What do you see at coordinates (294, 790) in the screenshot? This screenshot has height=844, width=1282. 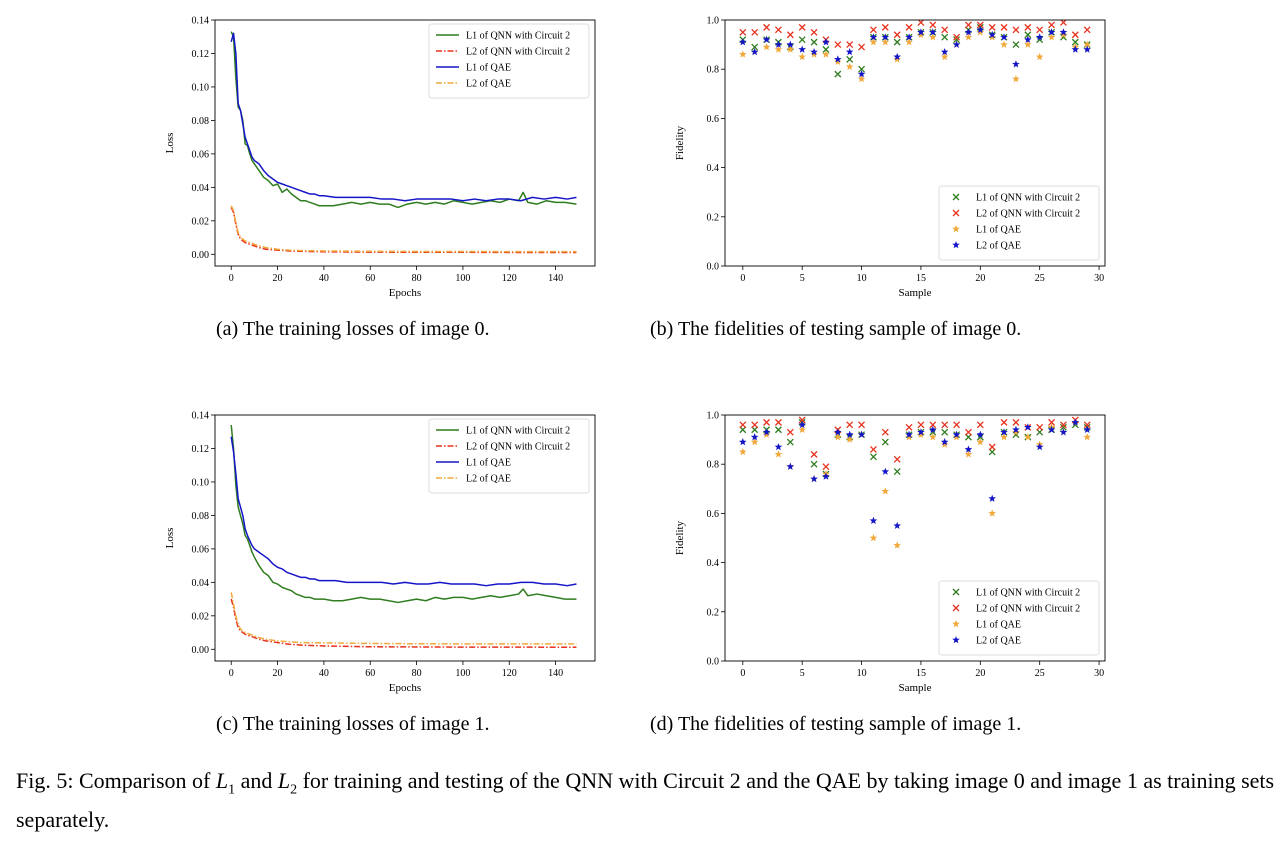 I see `figure-caption-symbol-l2-sub: 2` at bounding box center [294, 790].